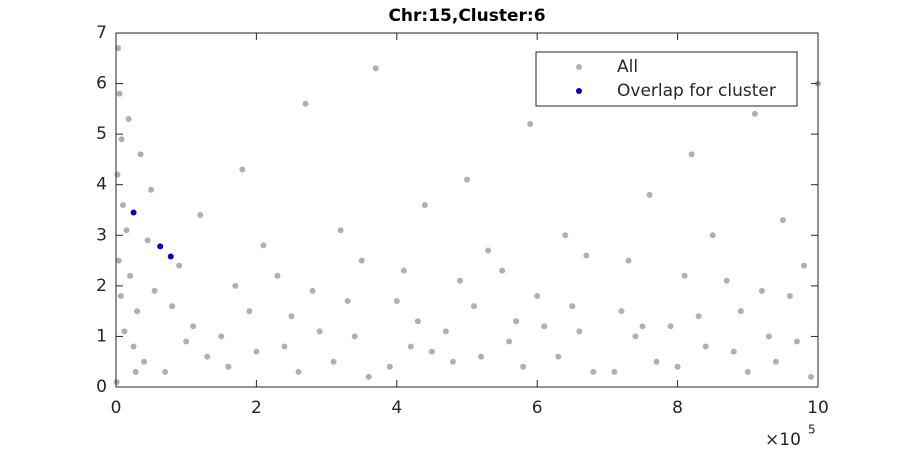 Image resolution: width=900 pixels, height=450 pixels. I want to click on x-multiplier-exponent: 5, so click(812, 430).